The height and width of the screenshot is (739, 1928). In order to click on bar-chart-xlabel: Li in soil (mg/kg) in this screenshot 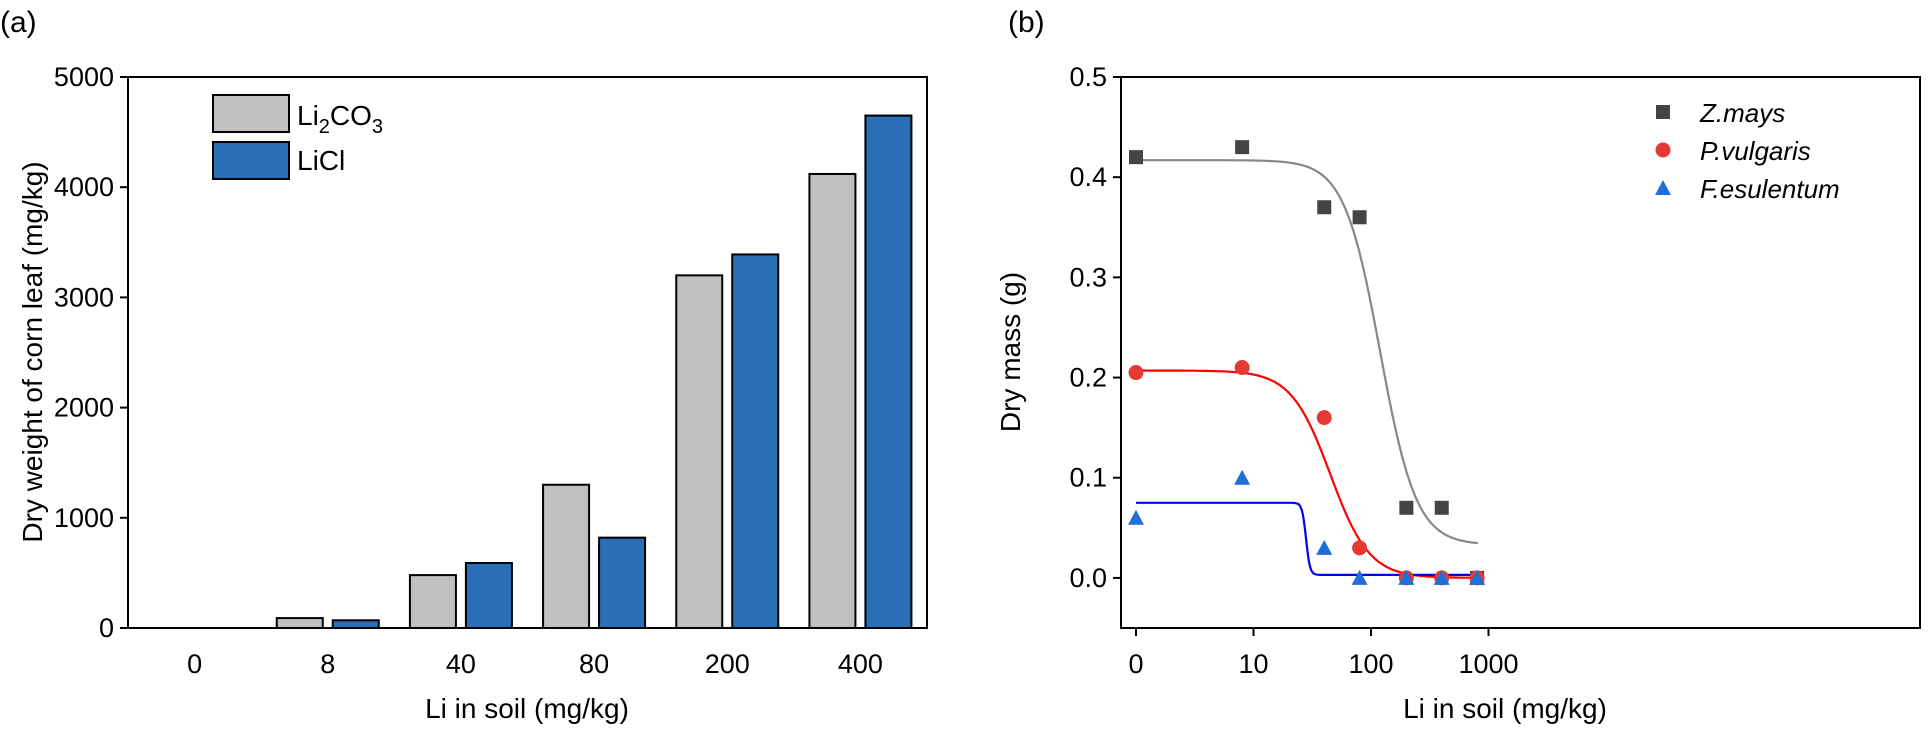, I will do `click(527, 708)`.